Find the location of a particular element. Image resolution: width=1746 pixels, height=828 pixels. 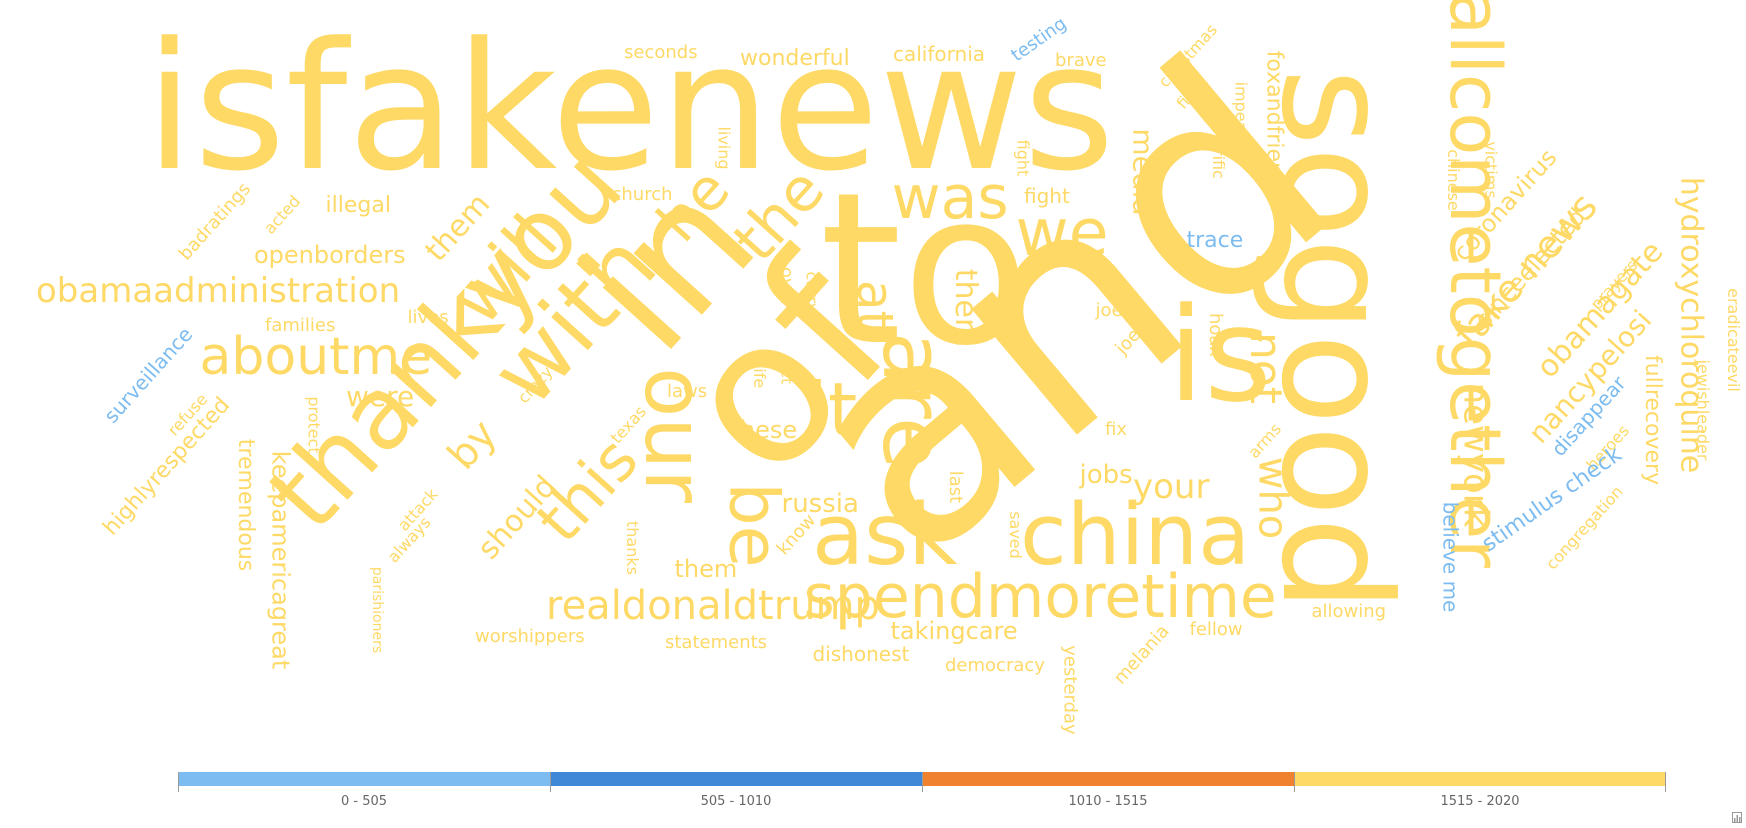

word-we: we is located at coordinates (1062, 233).